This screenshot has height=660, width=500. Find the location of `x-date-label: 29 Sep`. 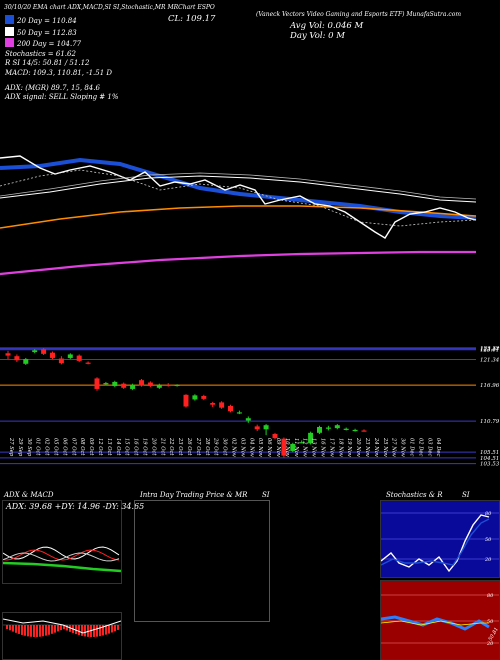

x-date-label: 29 Sep is located at coordinates (20, 447).